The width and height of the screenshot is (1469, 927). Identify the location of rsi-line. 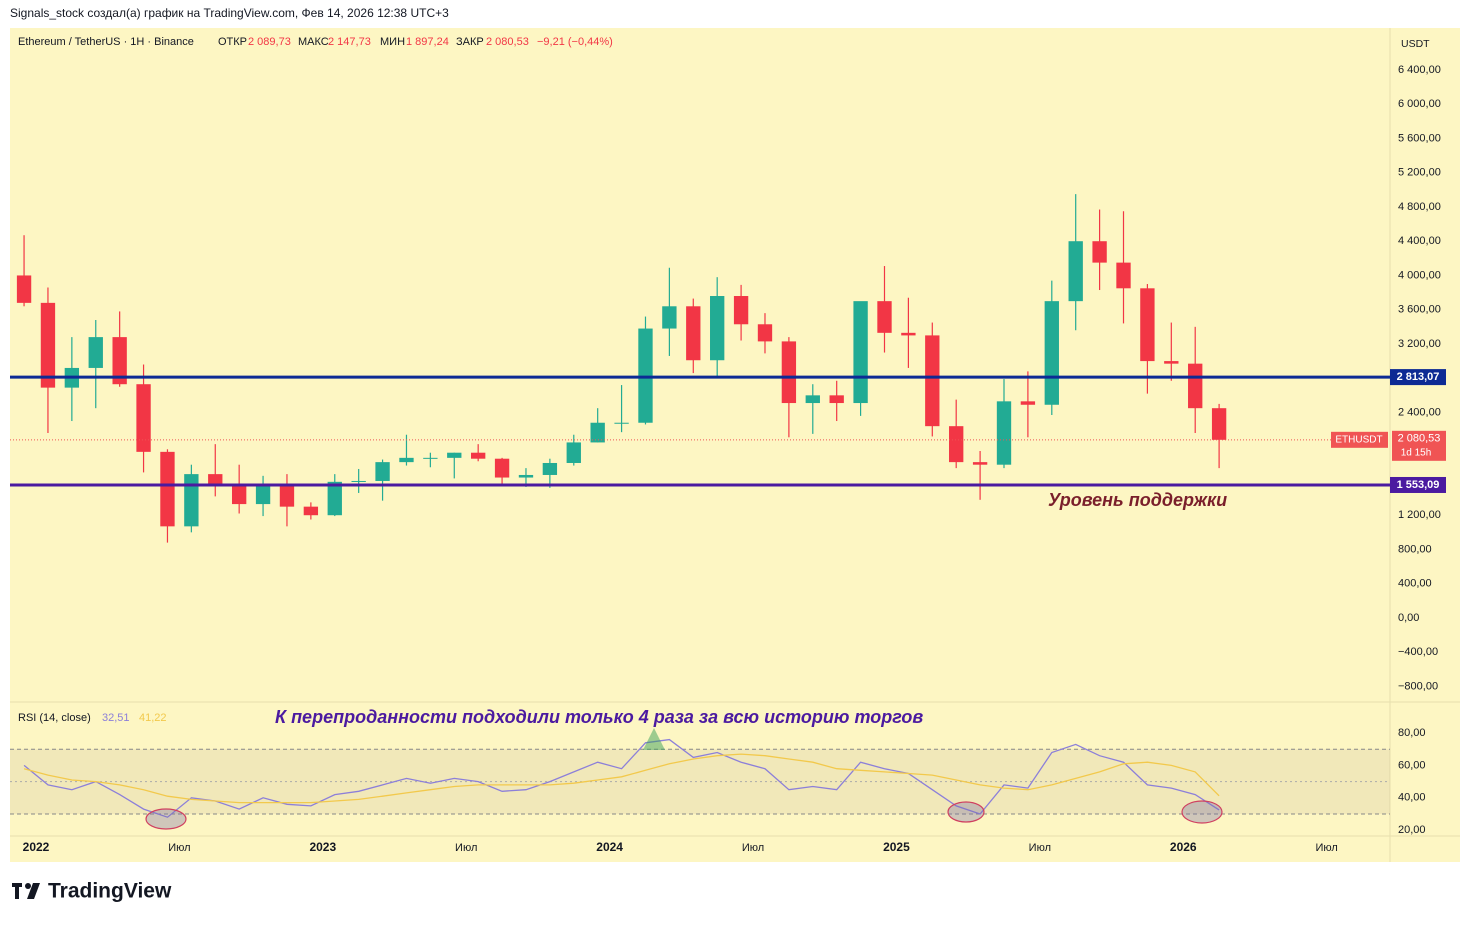
(621, 778).